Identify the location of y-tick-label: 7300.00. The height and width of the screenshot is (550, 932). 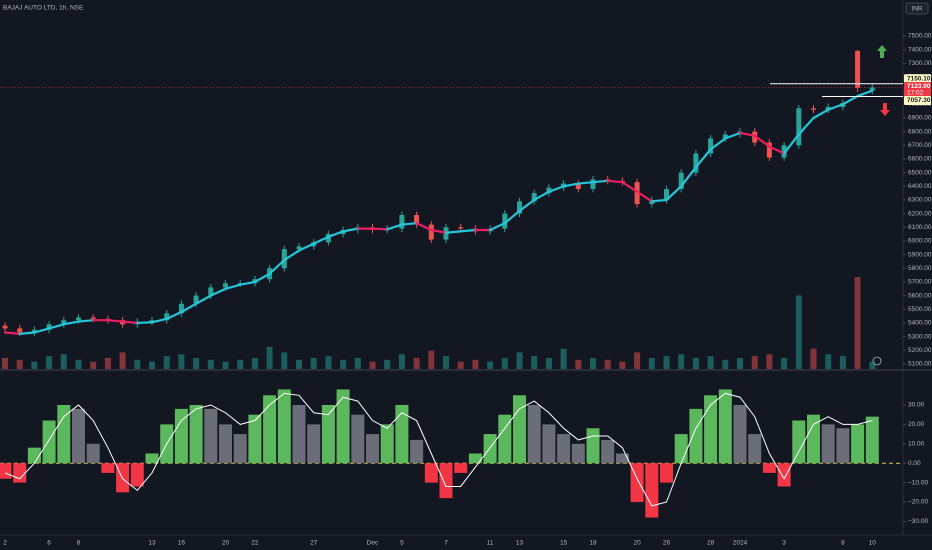
(920, 63).